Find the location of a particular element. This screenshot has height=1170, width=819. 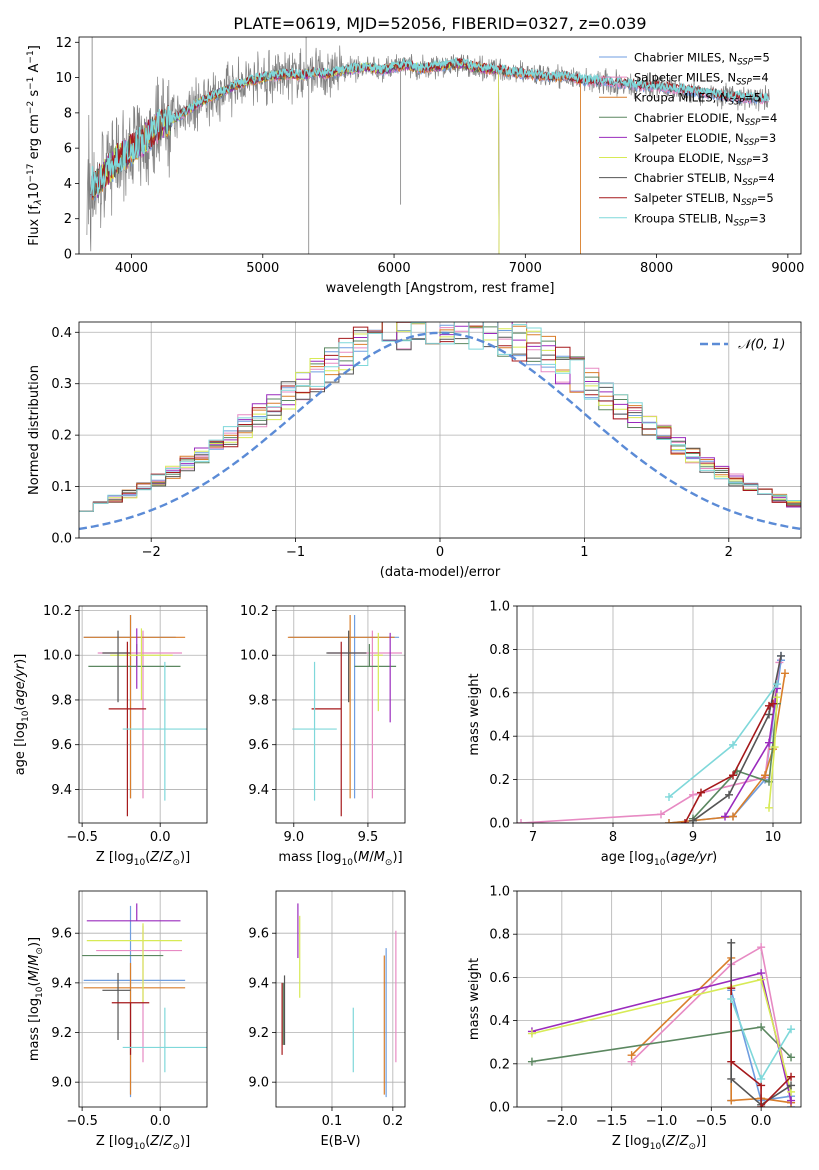

plot-area-weight-age is located at coordinates (653, 737).